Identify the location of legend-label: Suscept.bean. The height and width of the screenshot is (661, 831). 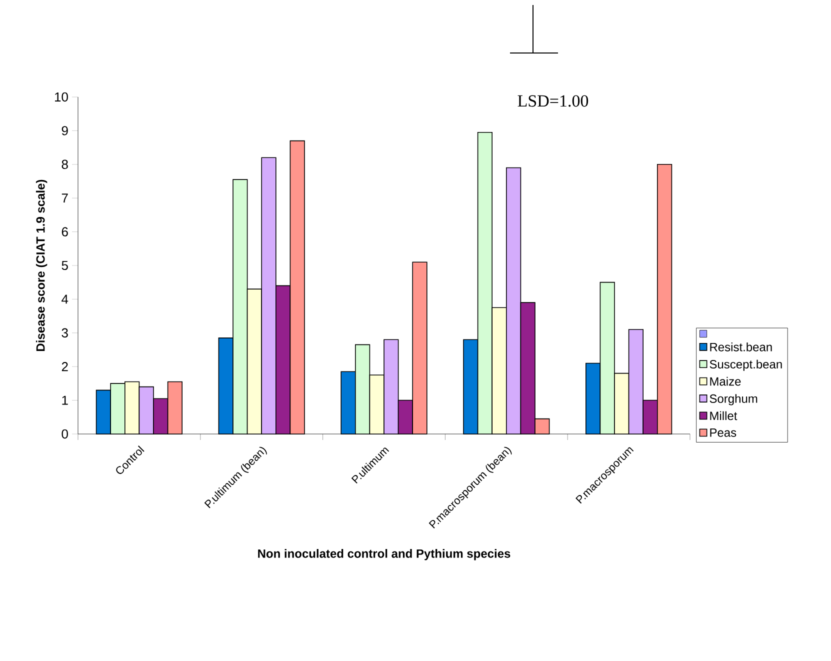
(746, 365).